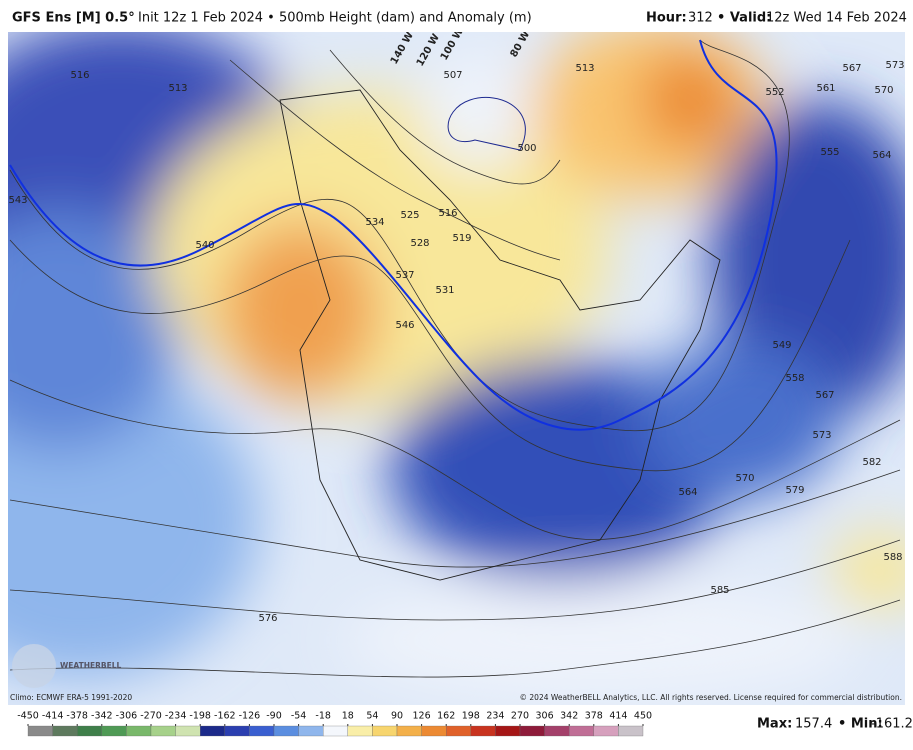 Image resolution: width=913 pixels, height=750 pixels. I want to click on contour-label: 582, so click(871, 462).